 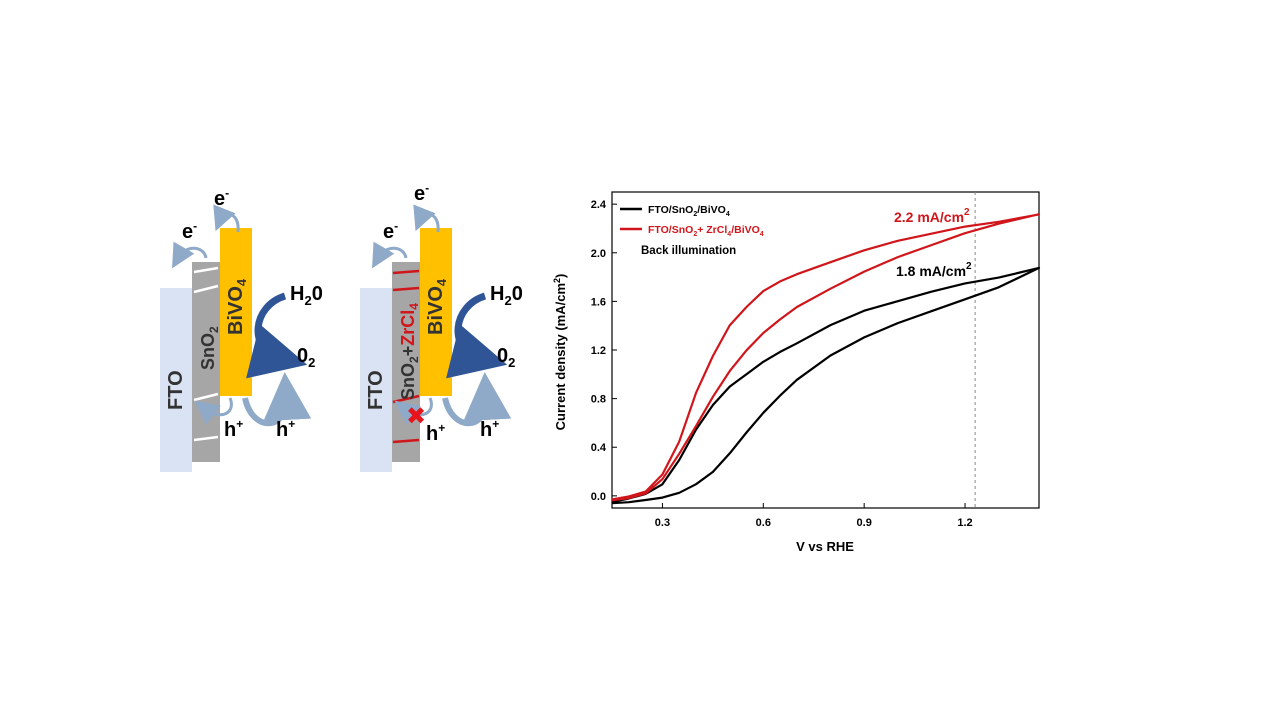 What do you see at coordinates (598, 254) in the screenshot?
I see `y-tick-label: 2.0` at bounding box center [598, 254].